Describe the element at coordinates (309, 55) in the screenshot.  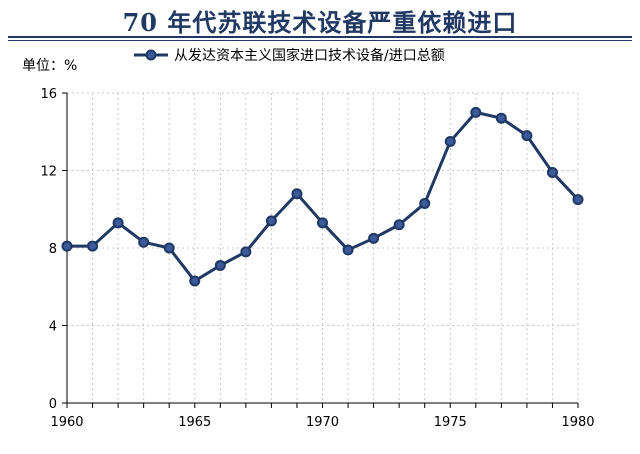
I see `legend-label: 从发达资本主义国家进口技术设备/进口总额` at that location.